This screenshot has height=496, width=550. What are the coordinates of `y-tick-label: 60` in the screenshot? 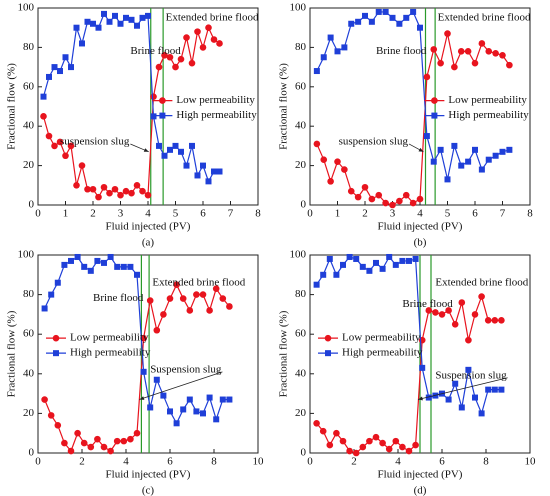 It's located at (29, 334).